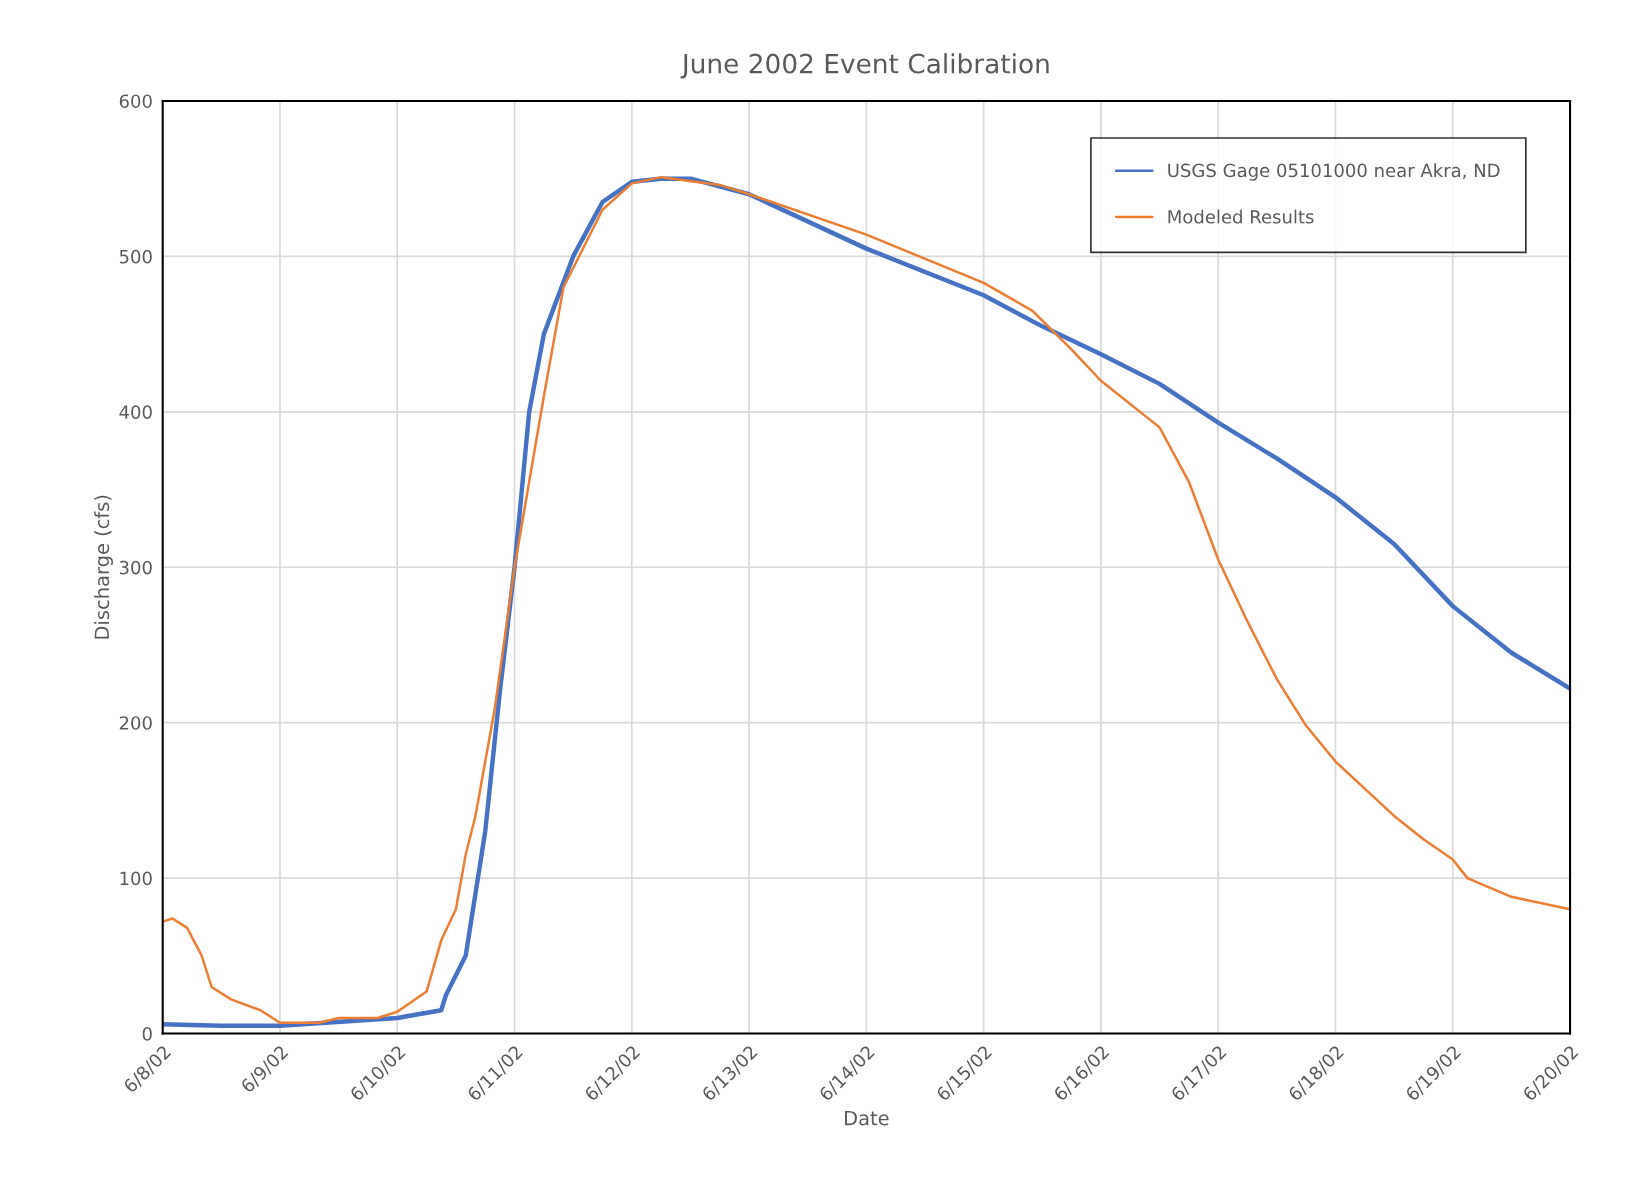  Describe the element at coordinates (864, 66) in the screenshot. I see `chart-title: June 2002 Event Calibration` at that location.